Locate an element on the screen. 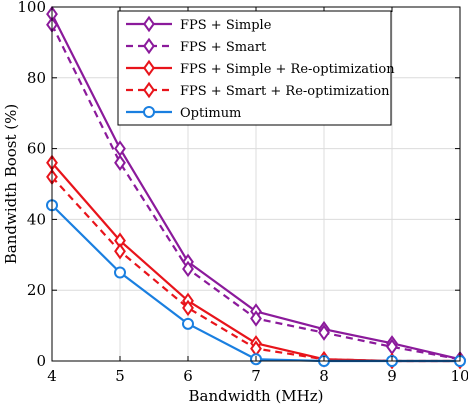 The height and width of the screenshot is (409, 468). legend-label: Optimum is located at coordinates (210, 113).